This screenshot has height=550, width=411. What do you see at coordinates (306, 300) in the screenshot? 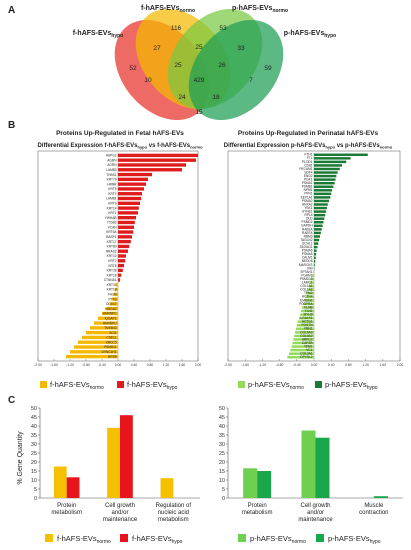
I see `bar-label: EMILIN1` at bounding box center [306, 300].